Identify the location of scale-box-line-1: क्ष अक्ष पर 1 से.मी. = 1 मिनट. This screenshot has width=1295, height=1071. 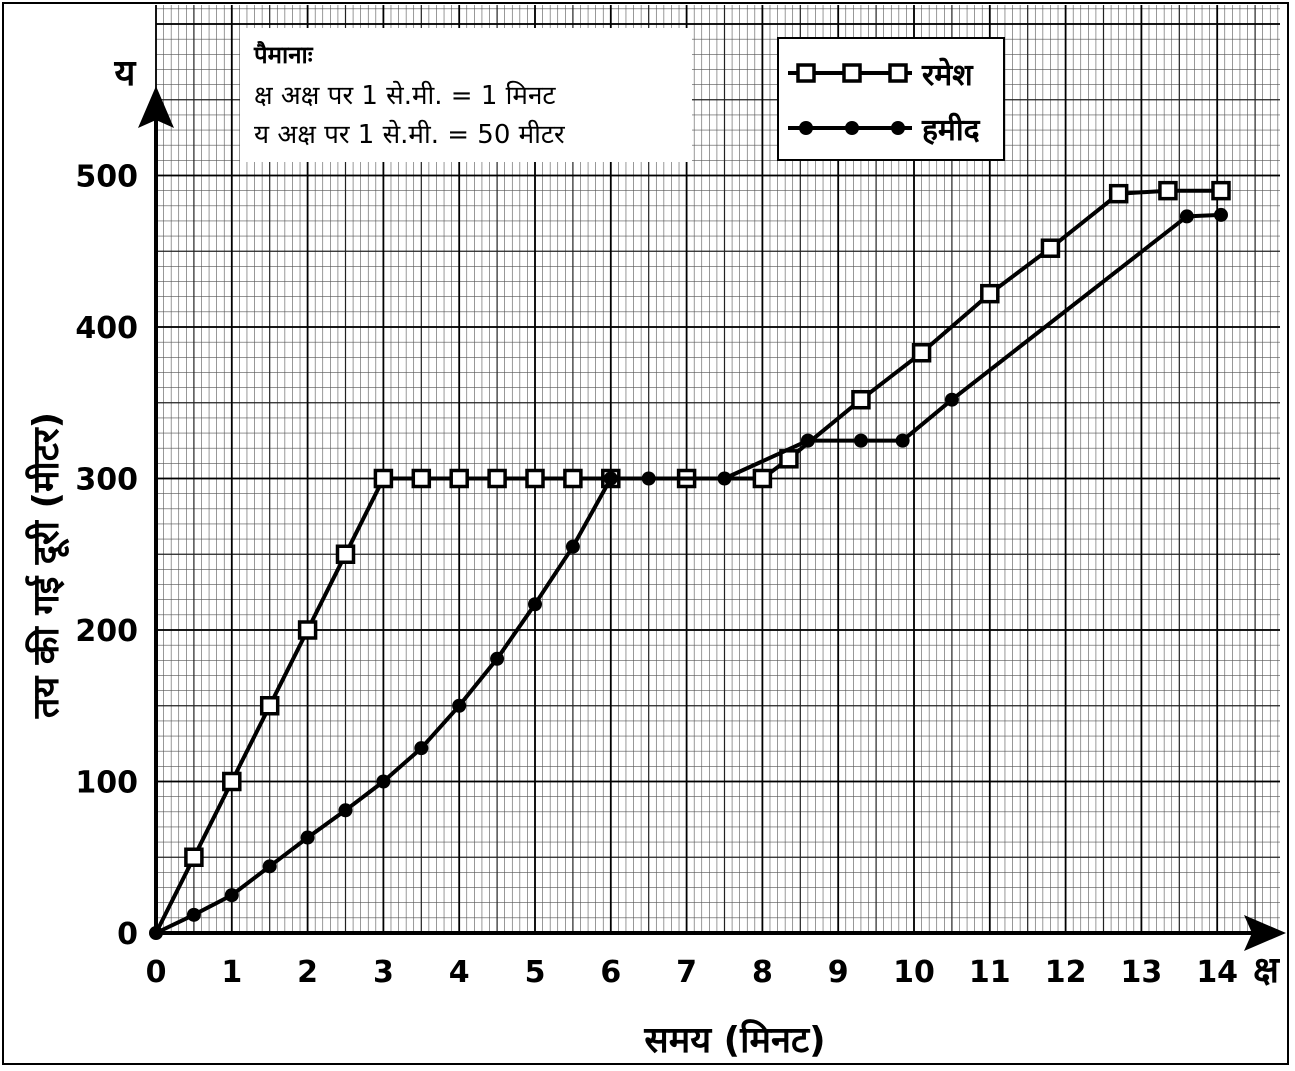
(405, 95).